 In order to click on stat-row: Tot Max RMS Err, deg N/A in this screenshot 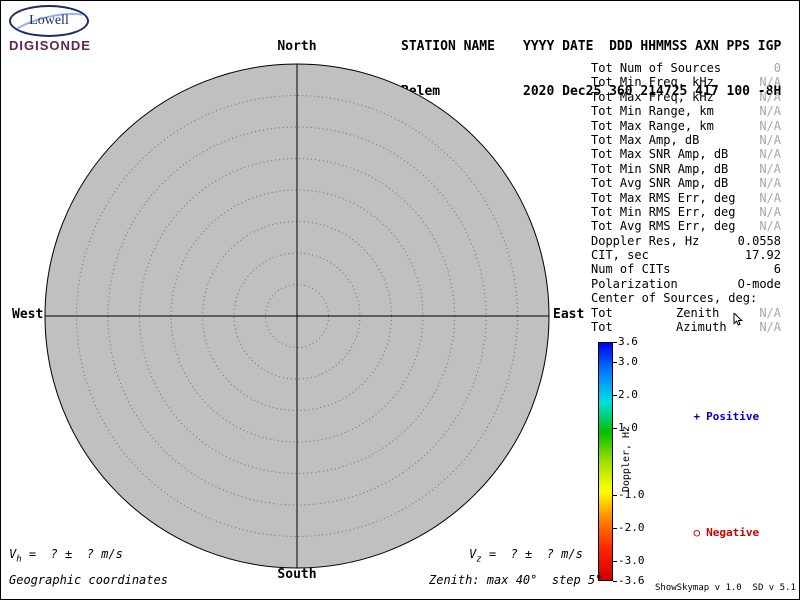, I will do `click(686, 198)`.